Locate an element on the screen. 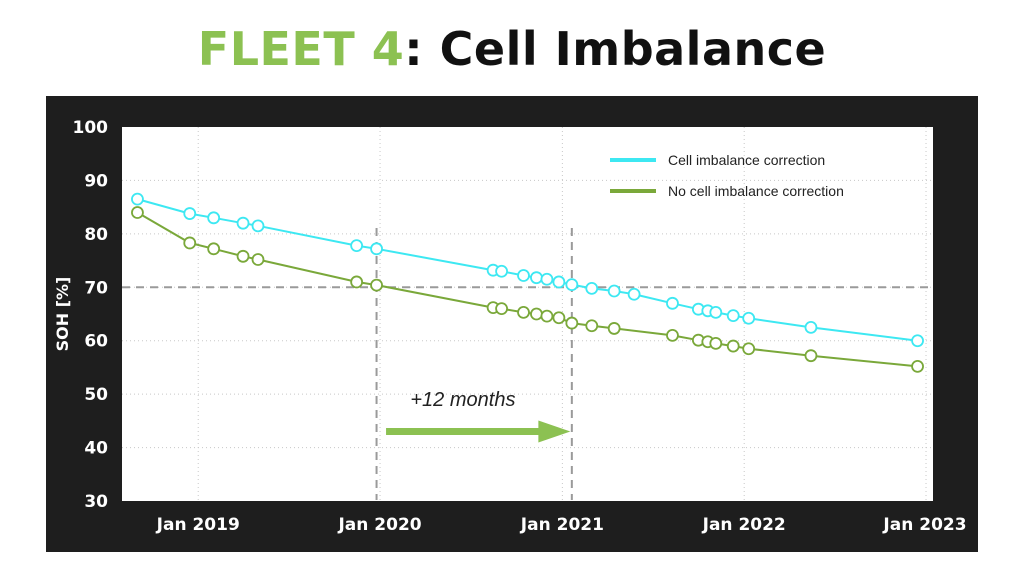 This screenshot has height=576, width=1024. annotation-group: +12 months is located at coordinates (478, 416).